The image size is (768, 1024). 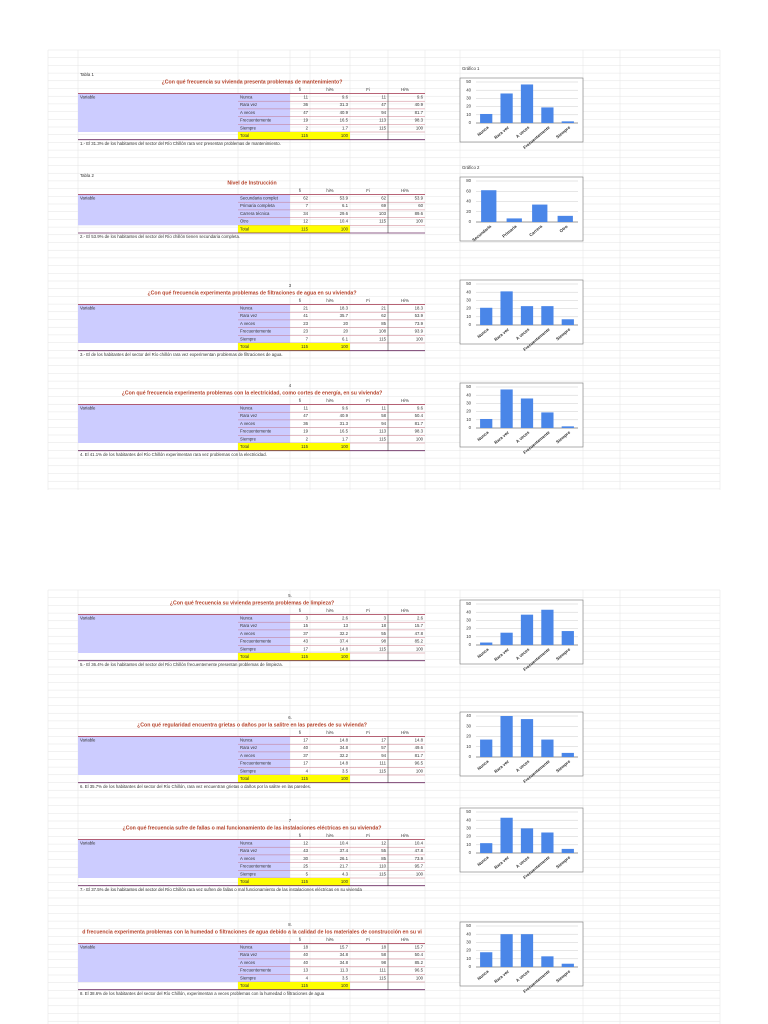 I want to click on cell-value: 58, so click(x=383, y=415).